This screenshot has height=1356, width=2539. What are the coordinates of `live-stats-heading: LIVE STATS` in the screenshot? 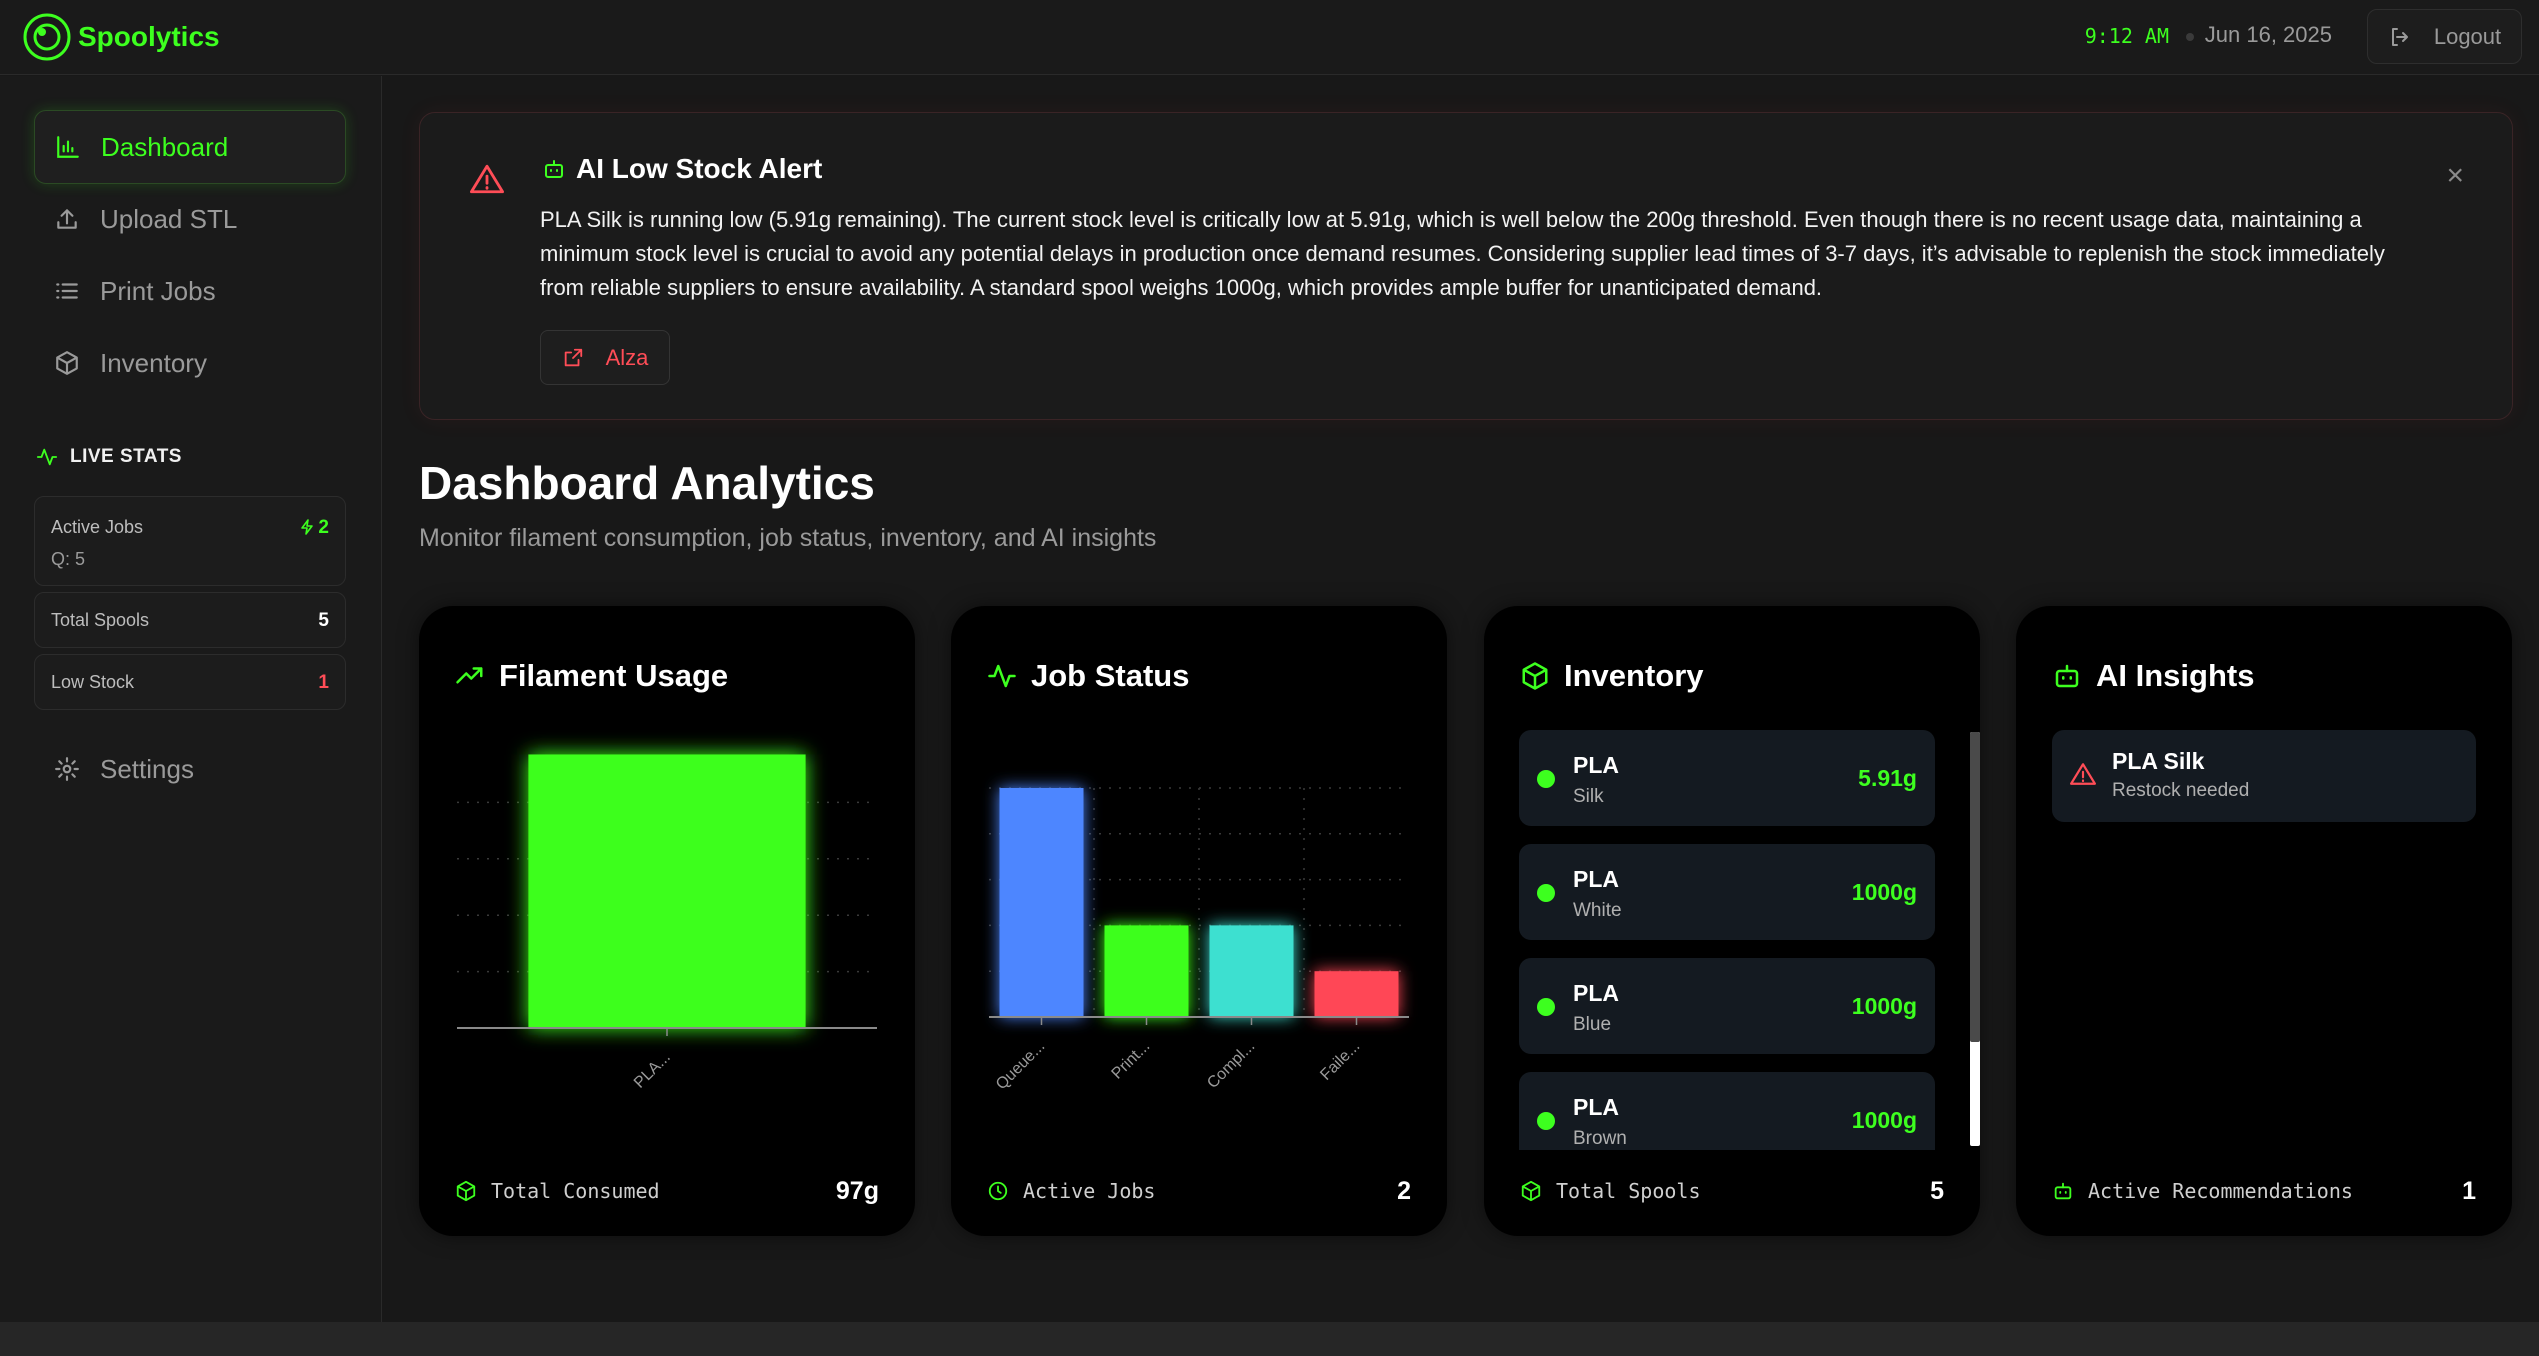 It's located at (109, 457).